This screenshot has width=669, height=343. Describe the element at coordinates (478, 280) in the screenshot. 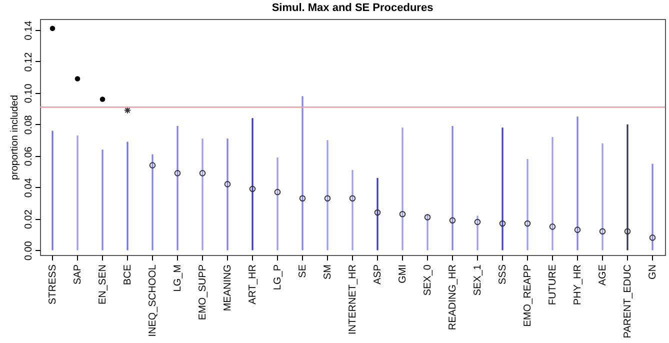

I see `x-tick-label: SEX_1` at that location.